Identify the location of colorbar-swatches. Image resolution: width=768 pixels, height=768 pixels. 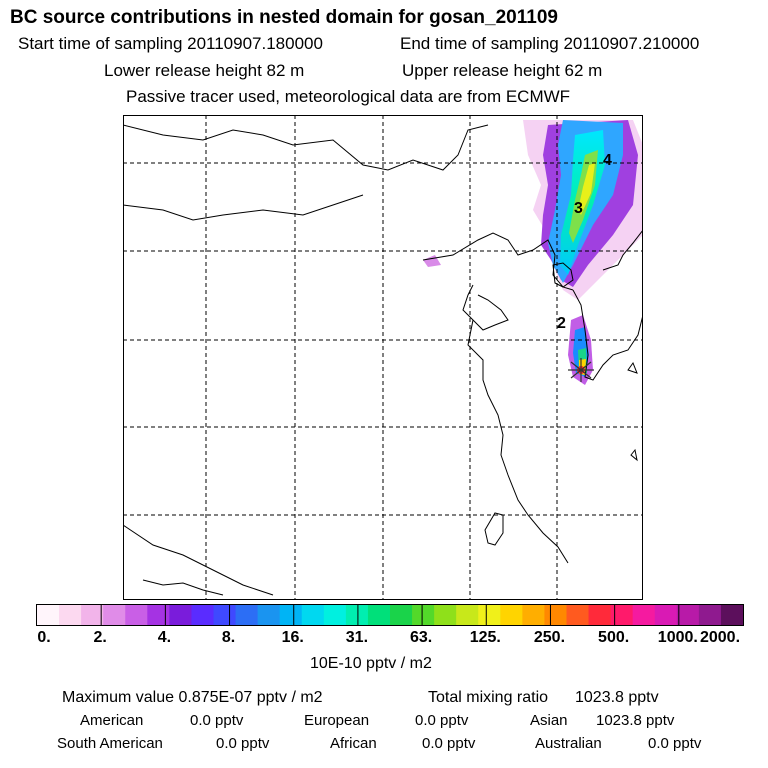
(390, 615).